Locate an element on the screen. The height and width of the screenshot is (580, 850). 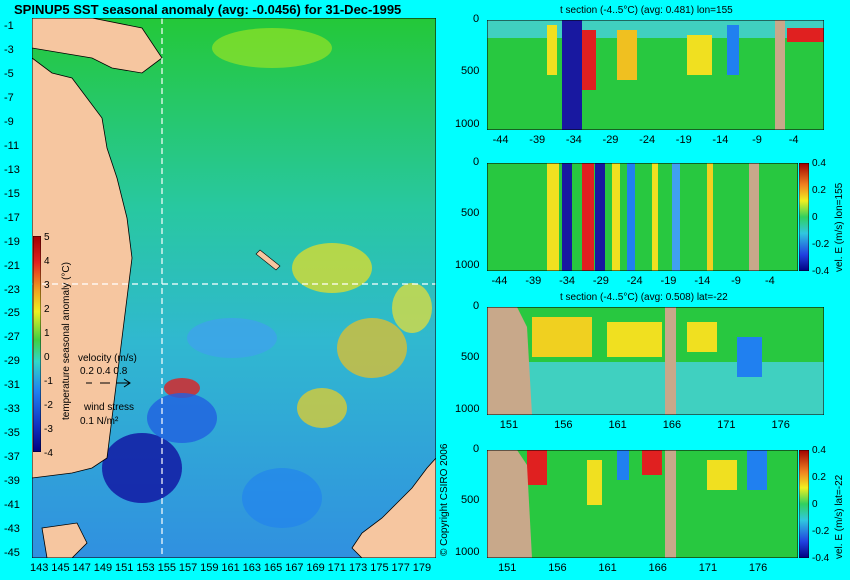
map-colorbar-tick: -2 is located at coordinates (48, 405).